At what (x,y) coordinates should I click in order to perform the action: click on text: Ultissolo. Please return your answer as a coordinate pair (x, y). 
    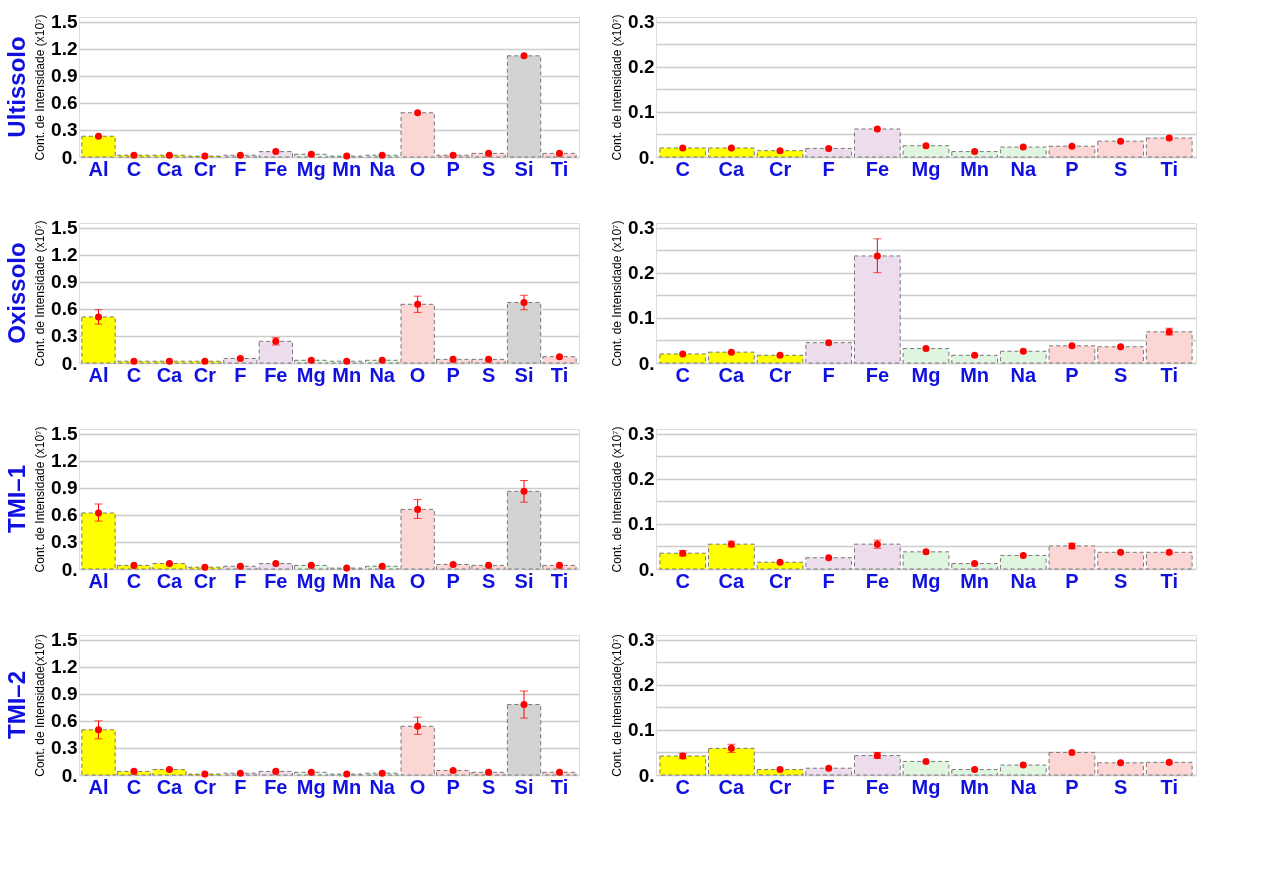
    Looking at the image, I should click on (16, 87).